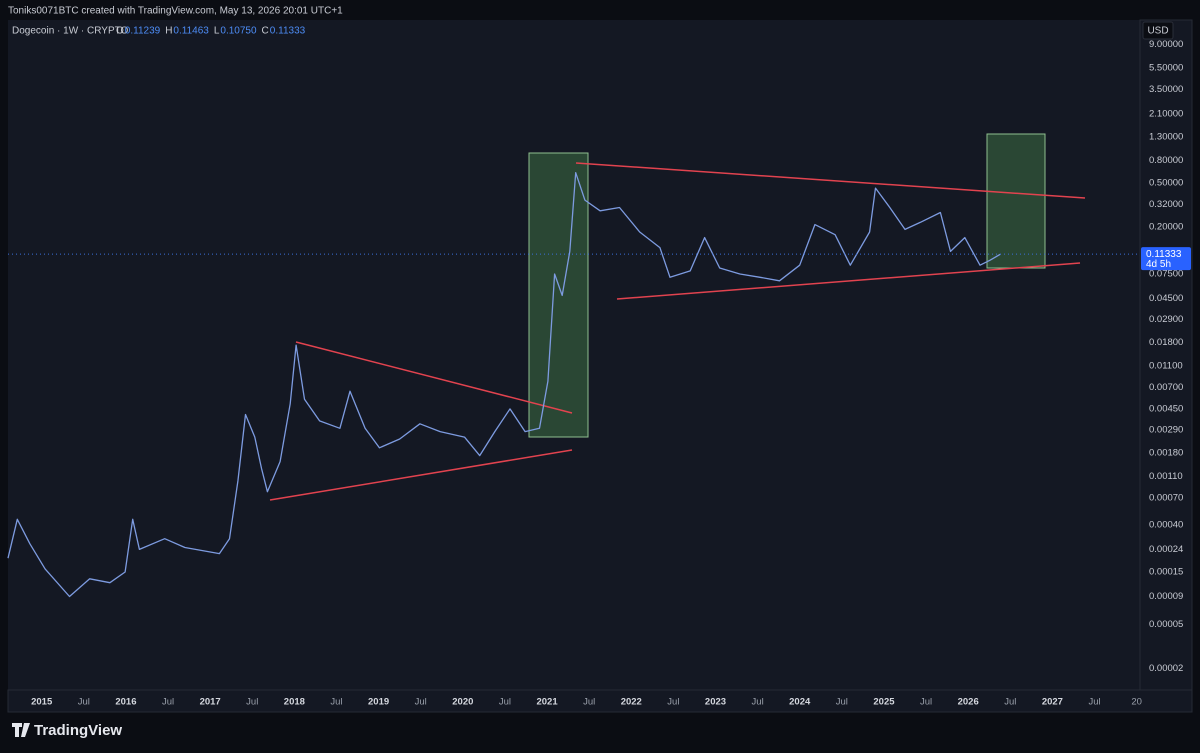  Describe the element at coordinates (631, 702) in the screenshot. I see `x-tick-label: 2022` at that location.